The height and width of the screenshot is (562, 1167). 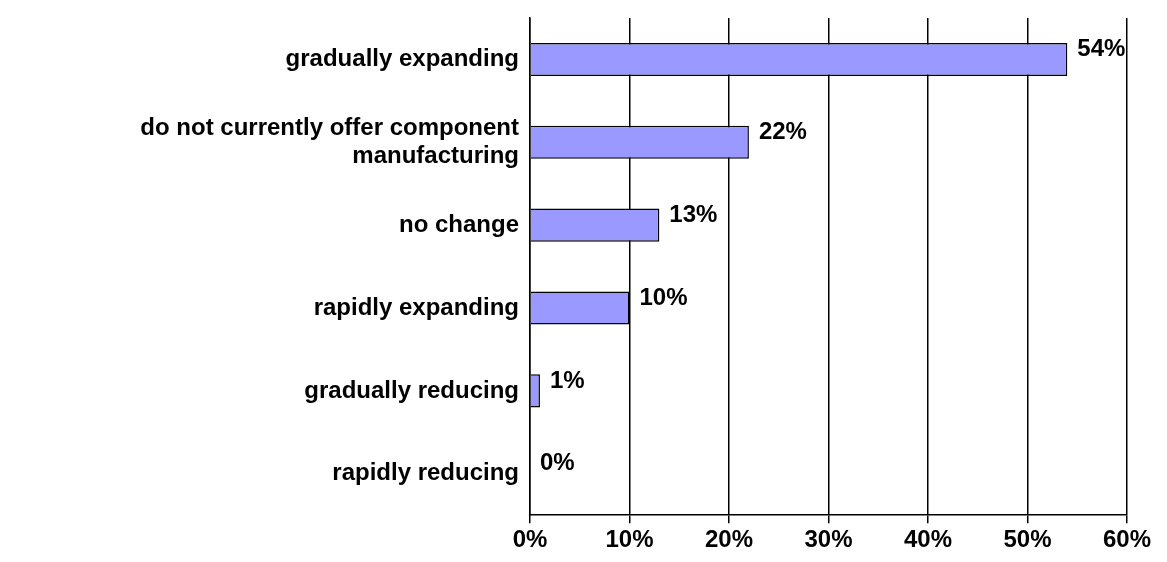 I want to click on x-tick-label: 40%, so click(x=928, y=539).